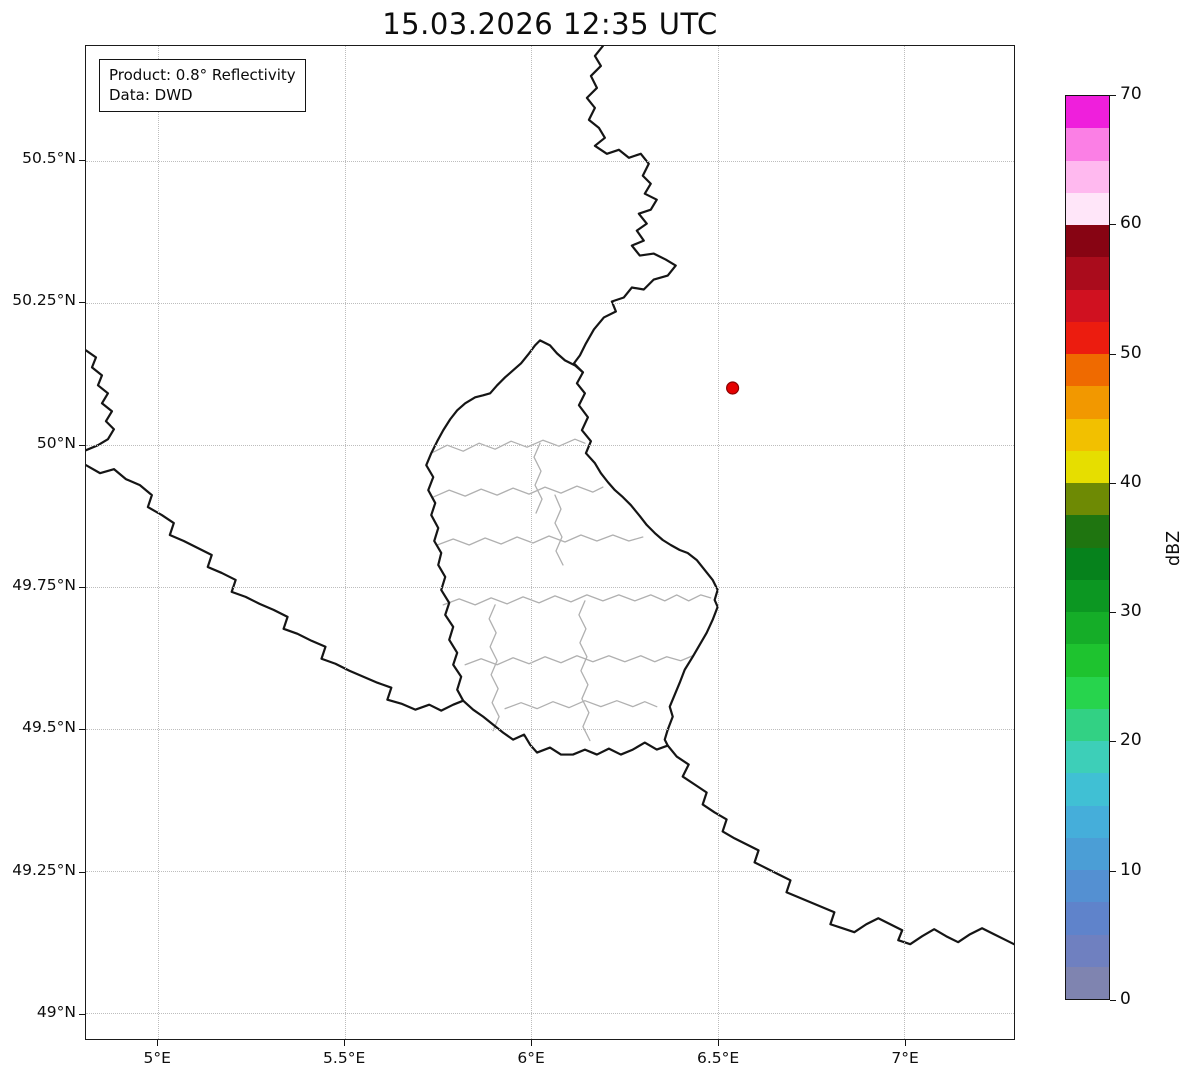  What do you see at coordinates (531, 1058) in the screenshot?
I see `x-tick-label: 6°E` at bounding box center [531, 1058].